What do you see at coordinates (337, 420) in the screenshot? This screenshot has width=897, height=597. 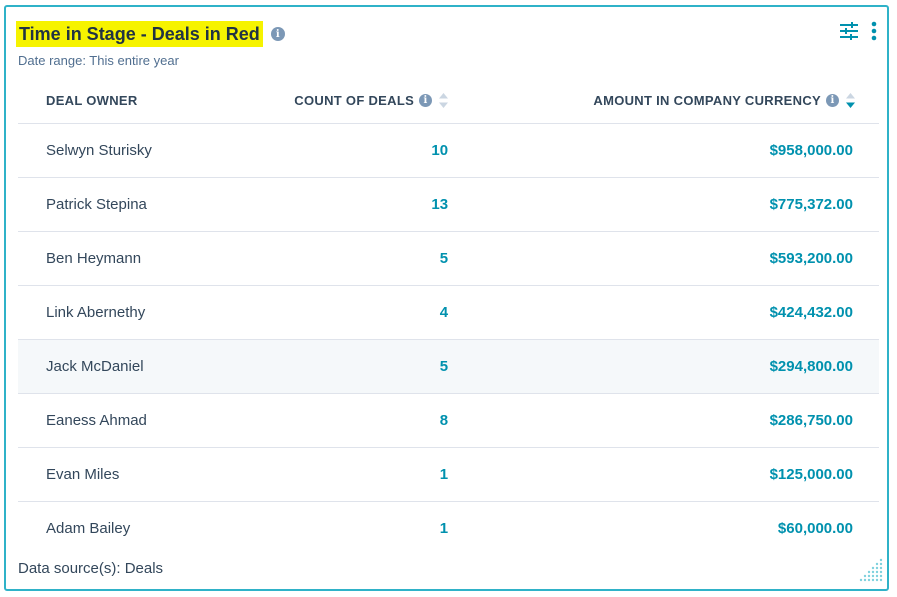 I see `count-cell: 8` at bounding box center [337, 420].